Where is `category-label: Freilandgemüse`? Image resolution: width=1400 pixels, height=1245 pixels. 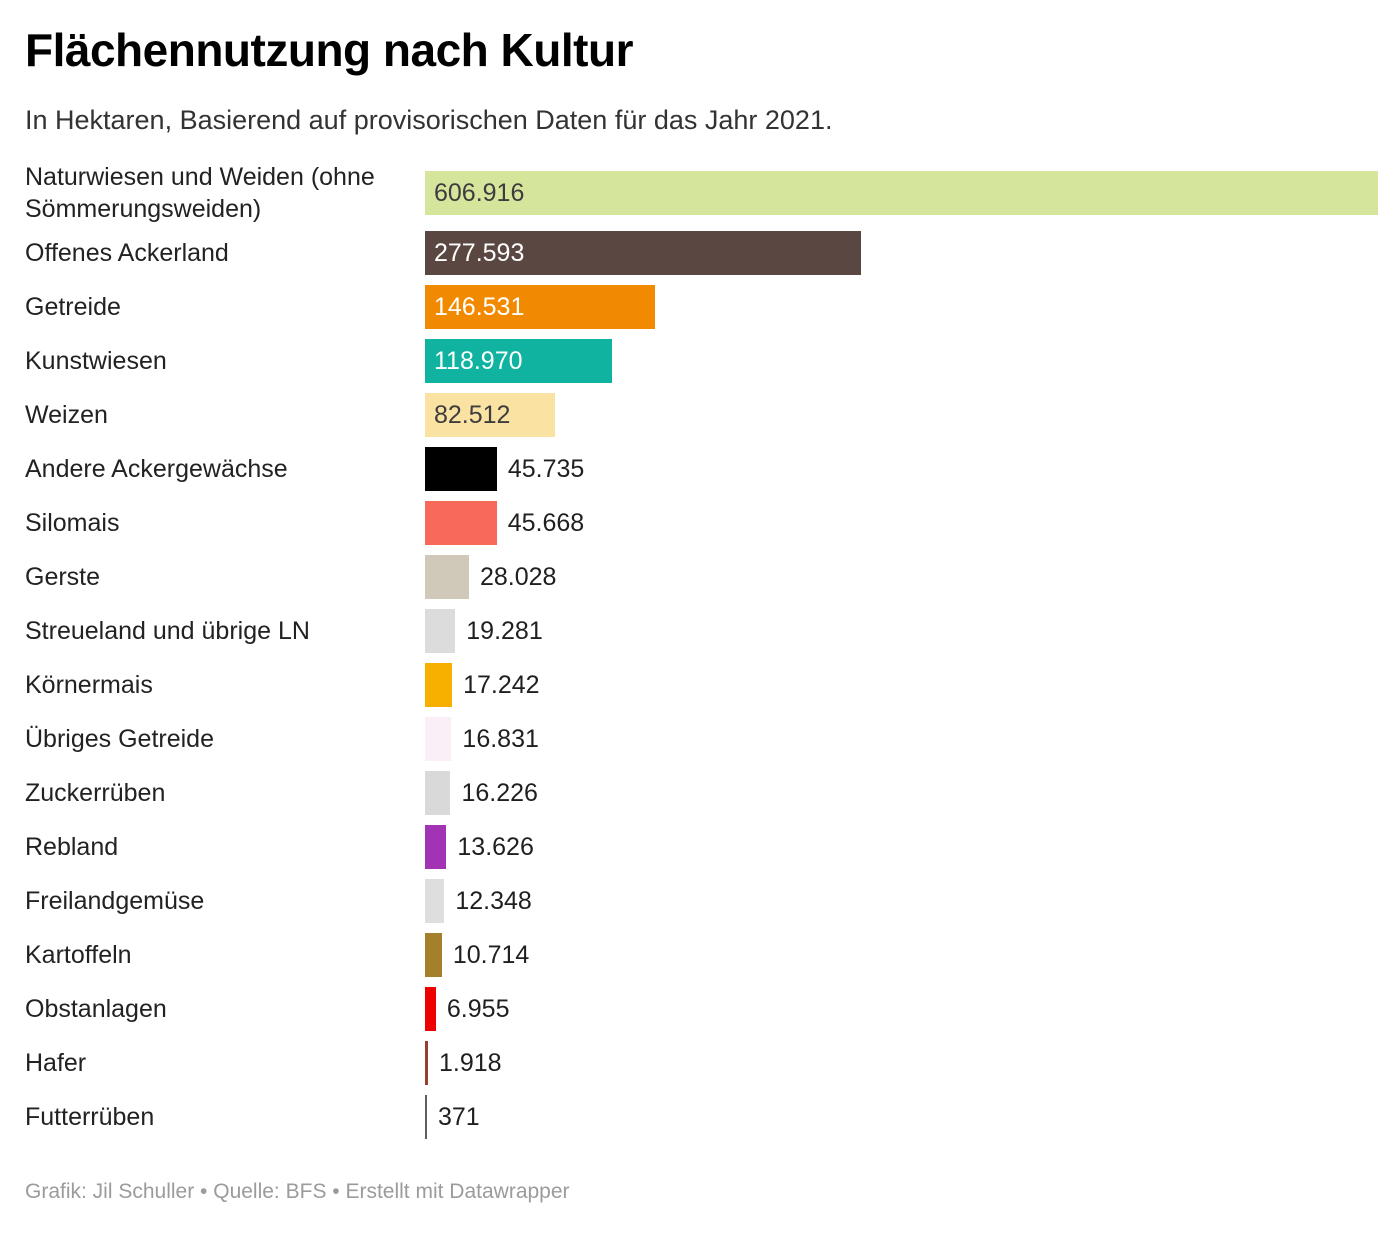
category-label: Freilandgemüse is located at coordinates (115, 901).